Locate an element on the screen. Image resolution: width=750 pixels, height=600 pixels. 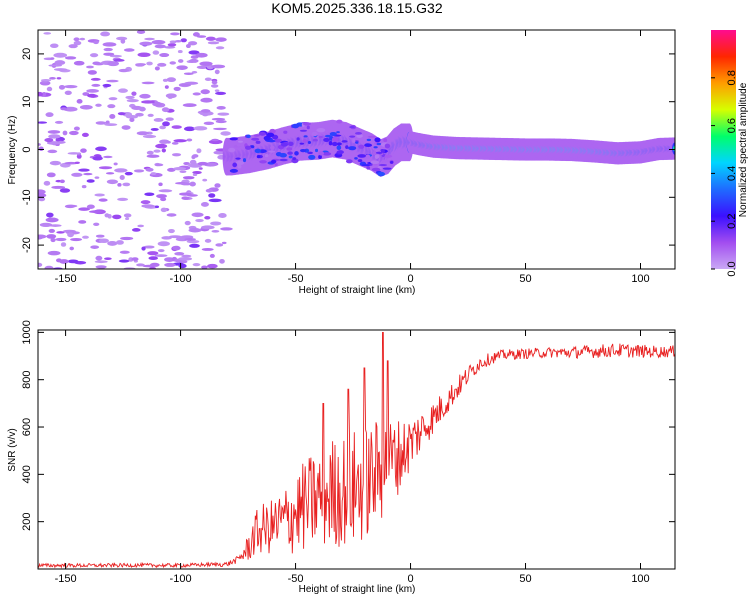
spectrogram-ytick-label: 10 is located at coordinates (27, 102).